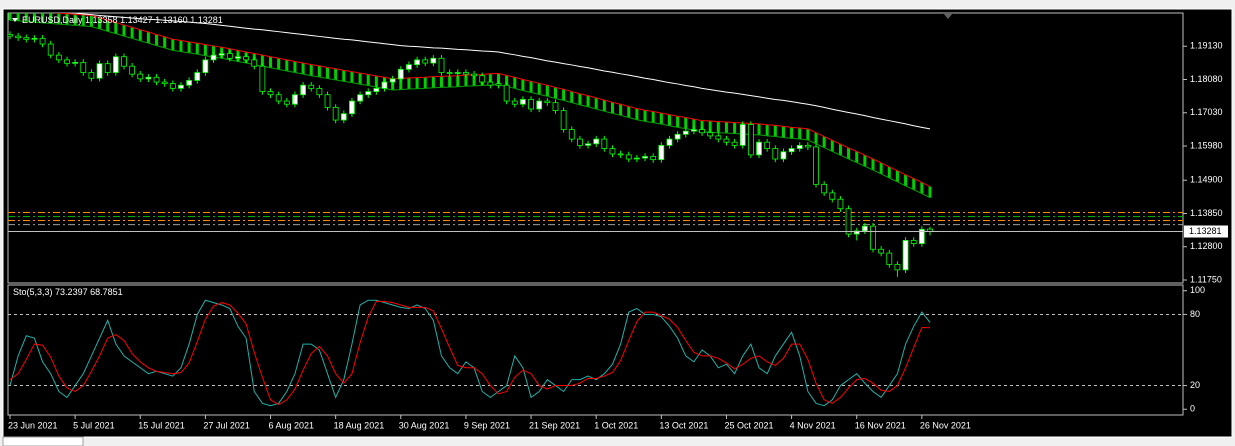  I want to click on x-tick-label: 27 Jul 2021, so click(226, 425).